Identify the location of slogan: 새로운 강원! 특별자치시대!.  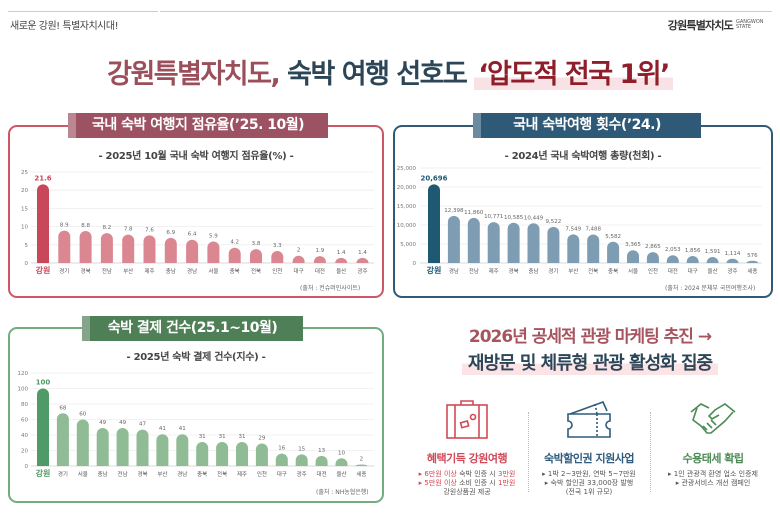
(64, 26).